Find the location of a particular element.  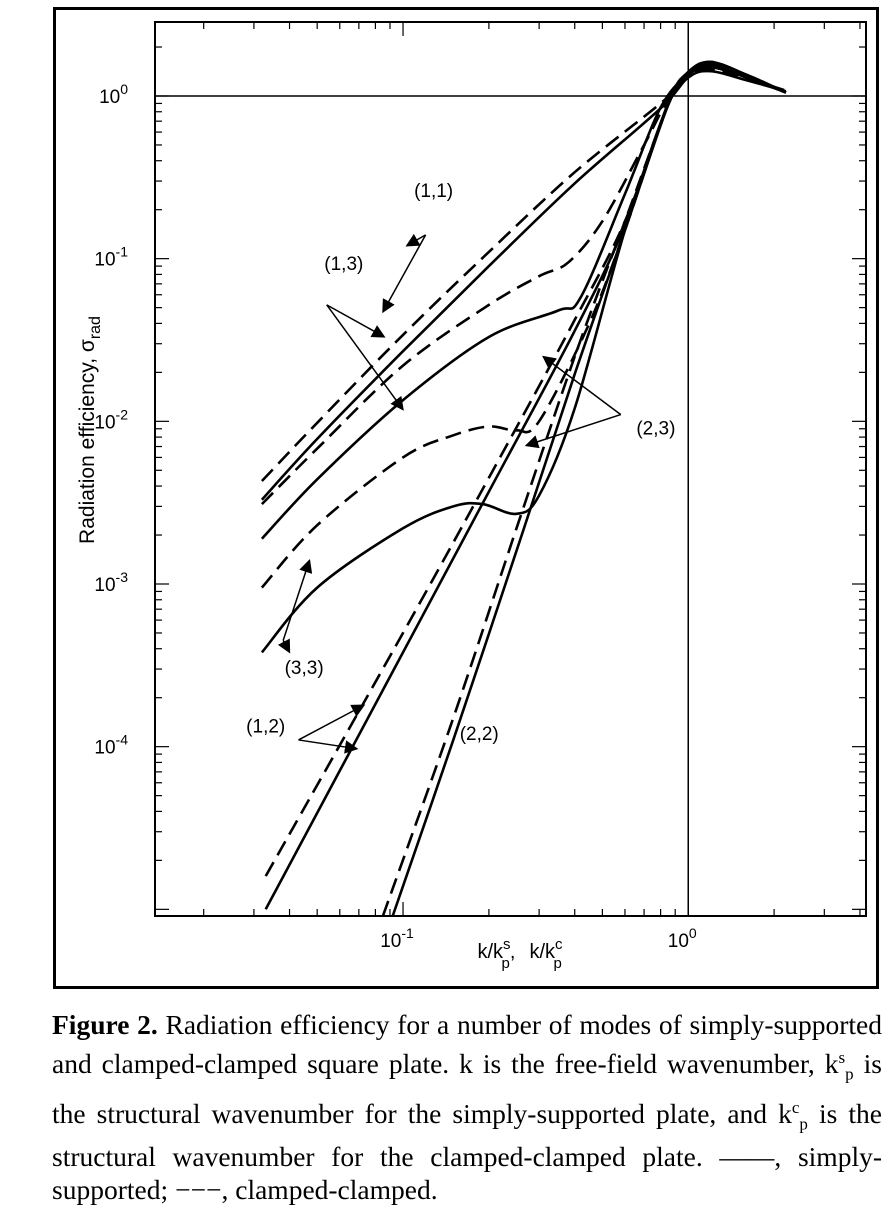

y-tick-label: 10⁻¹ is located at coordinates (111, 257).